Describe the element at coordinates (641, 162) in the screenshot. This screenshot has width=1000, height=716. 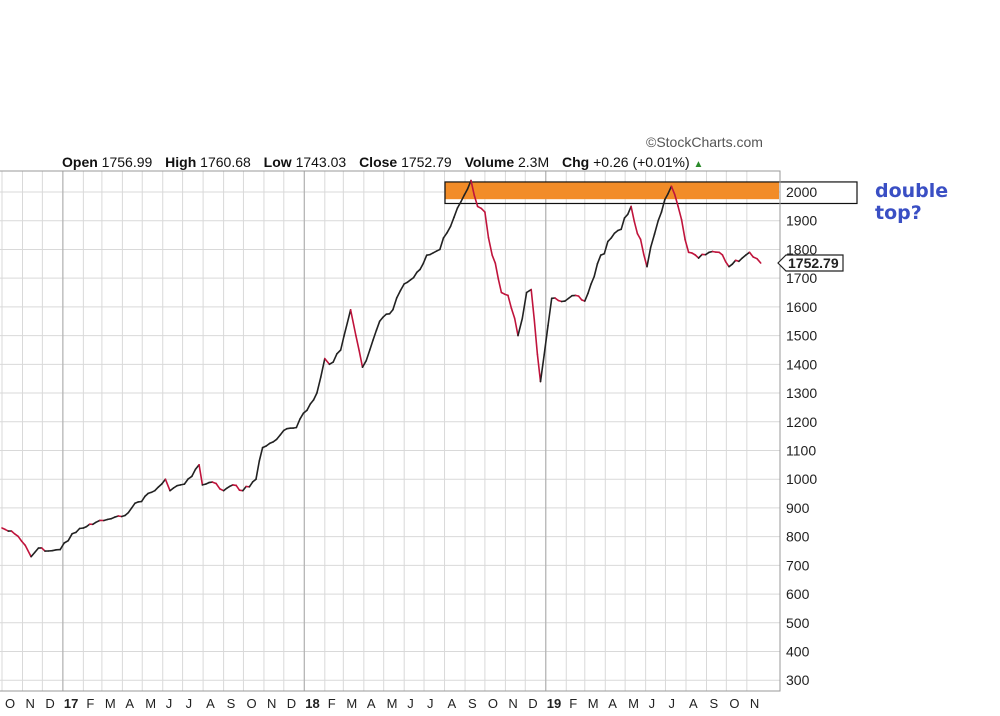
I see `chg-value: +0.26 (+0.01%)` at that location.